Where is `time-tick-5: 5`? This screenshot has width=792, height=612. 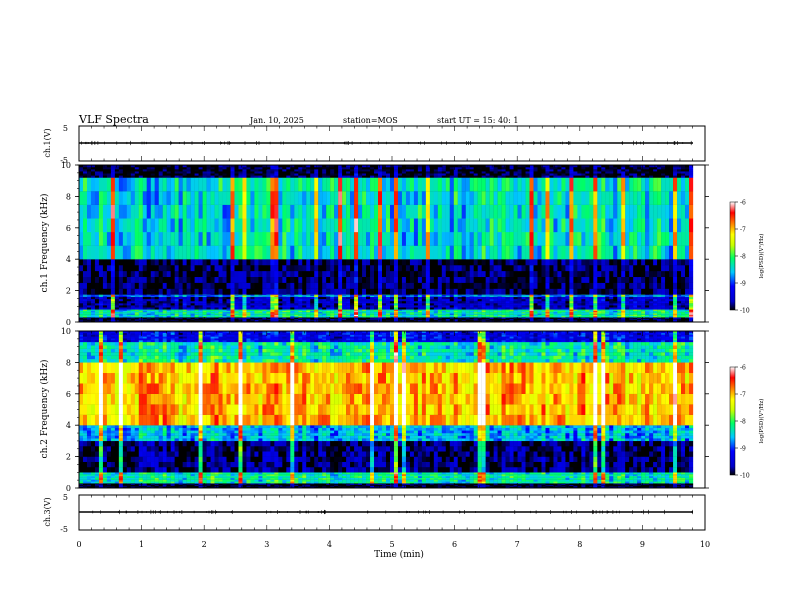 time-tick-5: 5 is located at coordinates (391, 544).